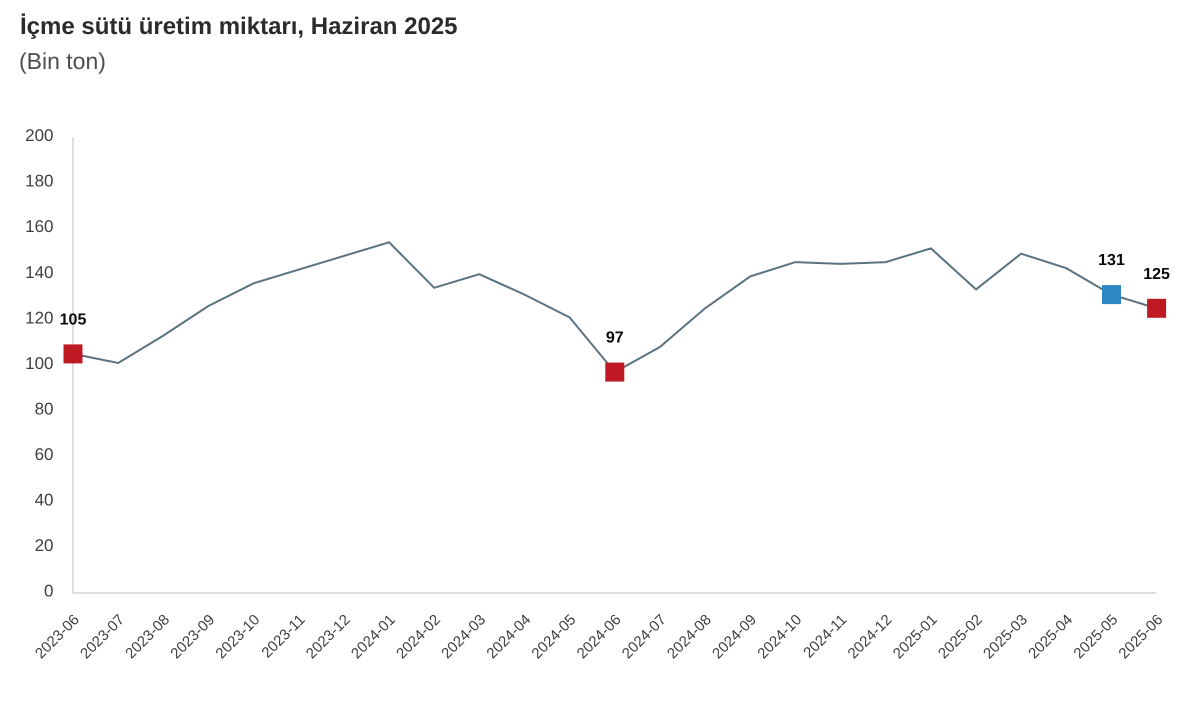 Image resolution: width=1200 pixels, height=723 pixels. Describe the element at coordinates (779, 636) in the screenshot. I see `svg-text: 2024-10` at that location.